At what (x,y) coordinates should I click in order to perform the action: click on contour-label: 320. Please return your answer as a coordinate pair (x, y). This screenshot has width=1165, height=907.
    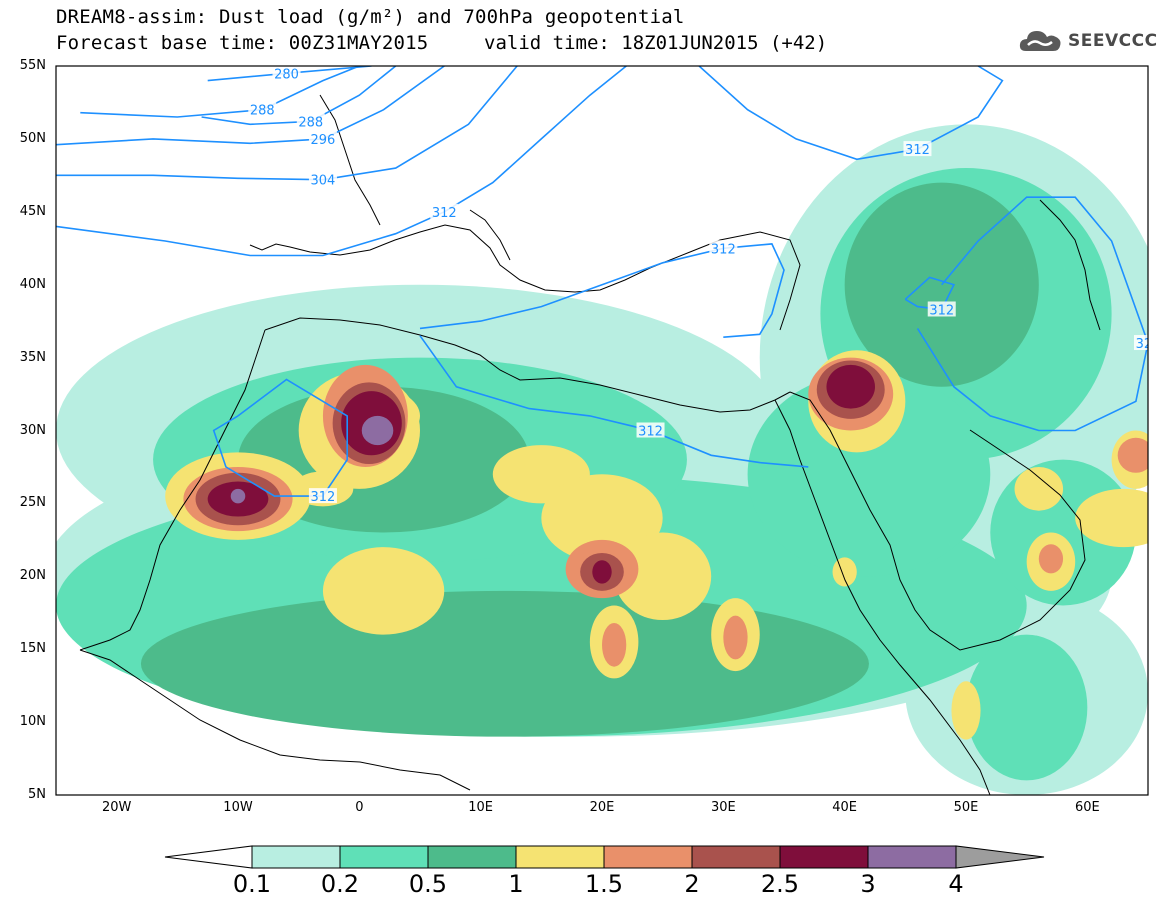
    Looking at the image, I should click on (1148, 344).